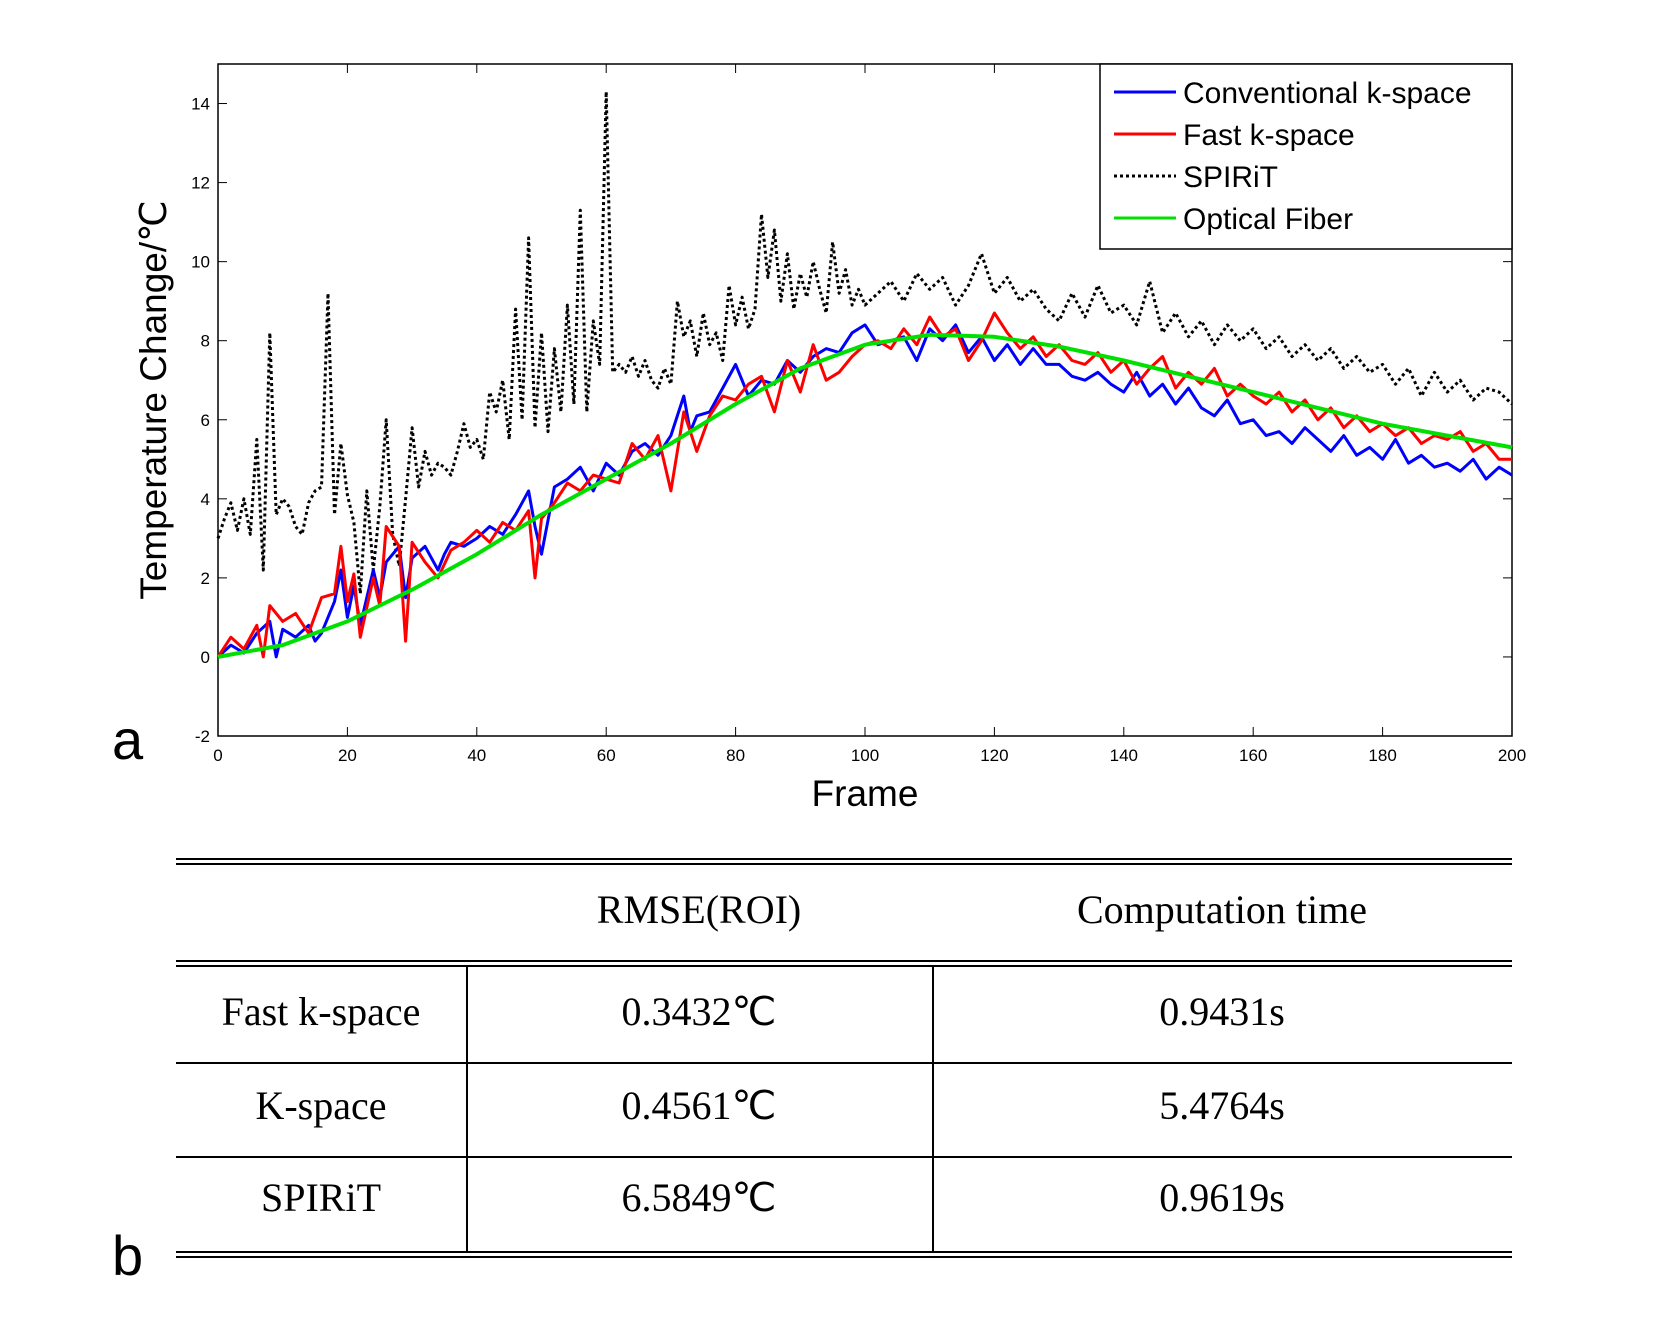 The image size is (1656, 1332). Describe the element at coordinates (994, 755) in the screenshot. I see `x-tick-label: 120` at that location.